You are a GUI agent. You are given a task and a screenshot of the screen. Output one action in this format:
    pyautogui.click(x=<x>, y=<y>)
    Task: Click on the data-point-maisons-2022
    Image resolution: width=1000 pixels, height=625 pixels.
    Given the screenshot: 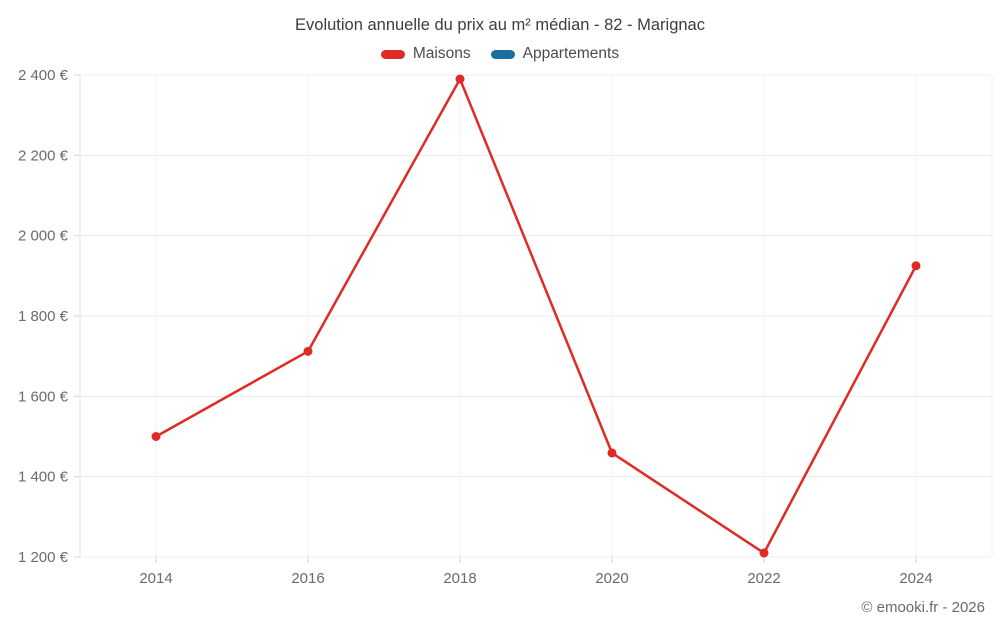 What is the action you would take?
    pyautogui.click(x=764, y=553)
    